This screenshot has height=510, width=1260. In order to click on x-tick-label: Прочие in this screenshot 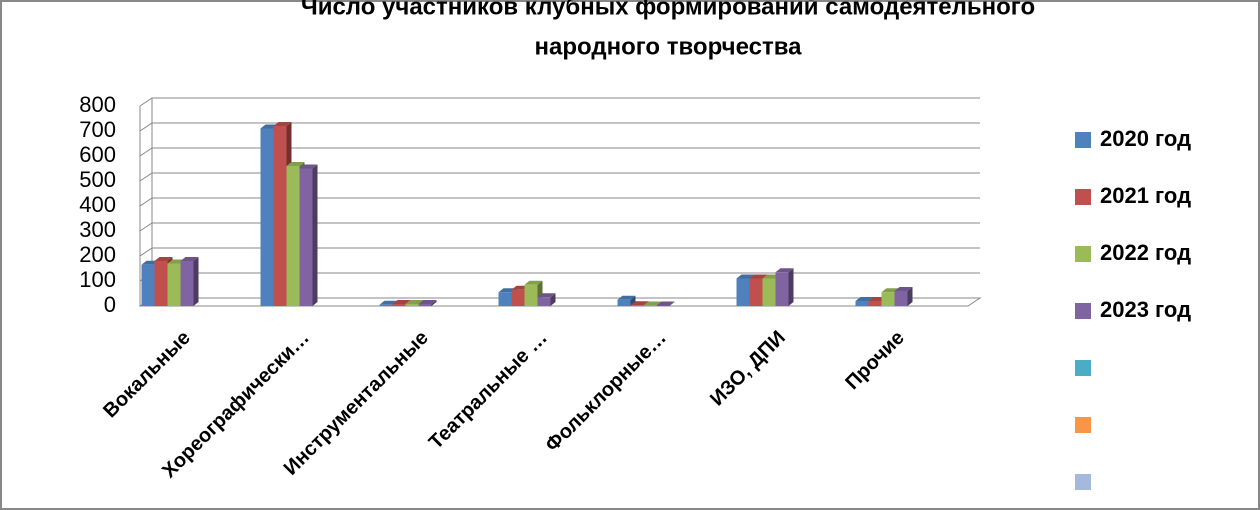, I will do `click(874, 360)`.